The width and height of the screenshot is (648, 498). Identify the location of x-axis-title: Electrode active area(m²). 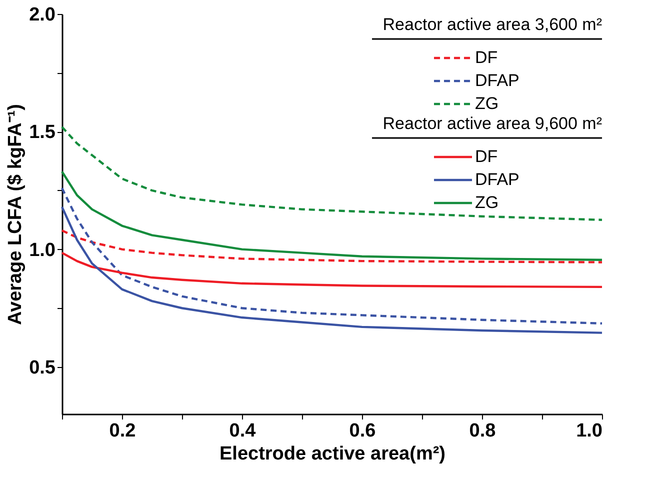
(333, 454).